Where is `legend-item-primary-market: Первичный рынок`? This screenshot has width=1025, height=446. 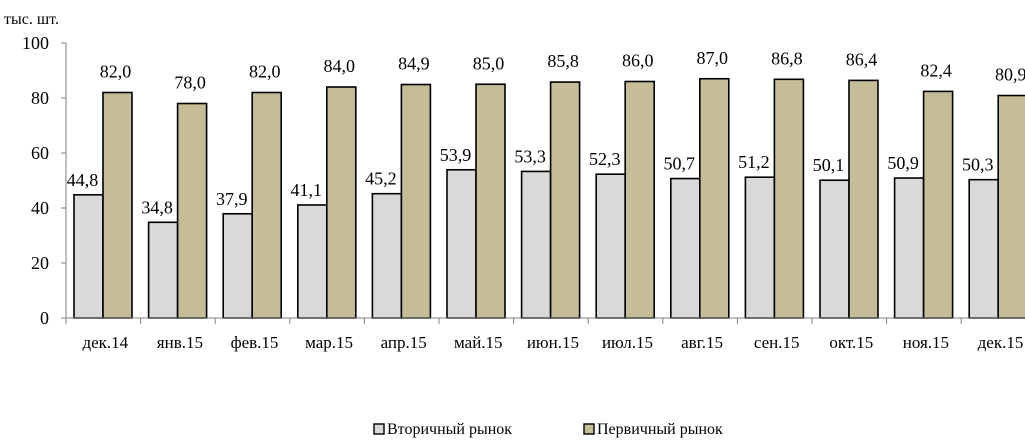
legend-item-primary-market: Первичный рынок is located at coordinates (653, 429).